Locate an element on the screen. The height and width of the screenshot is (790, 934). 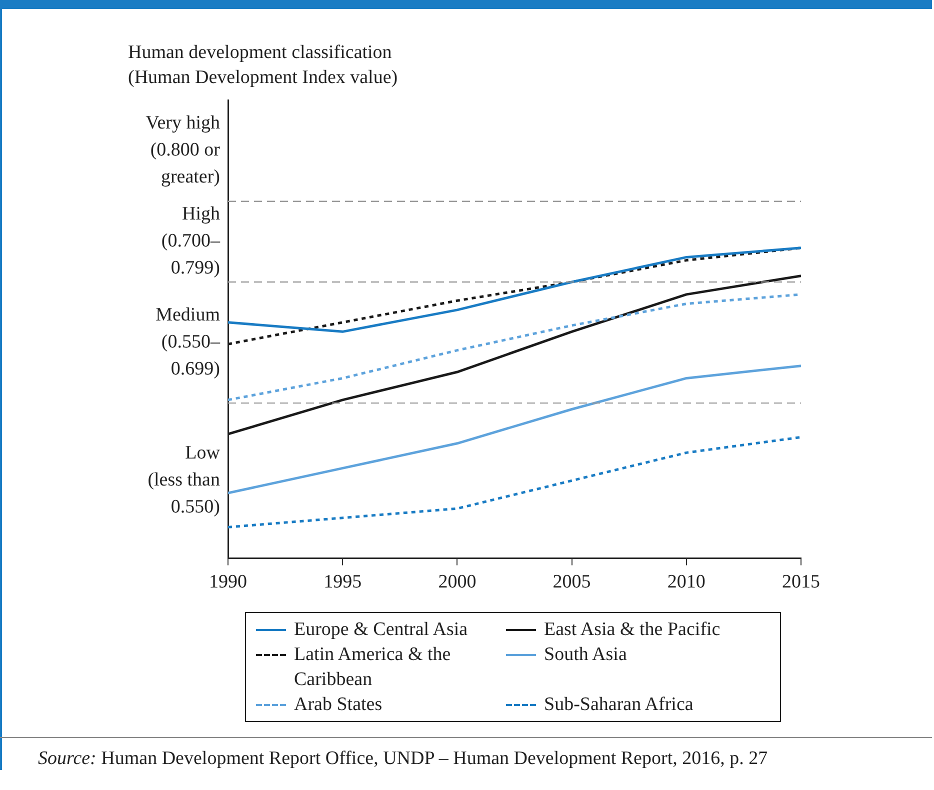
legend-label: Europe & Central Asia is located at coordinates (381, 630).